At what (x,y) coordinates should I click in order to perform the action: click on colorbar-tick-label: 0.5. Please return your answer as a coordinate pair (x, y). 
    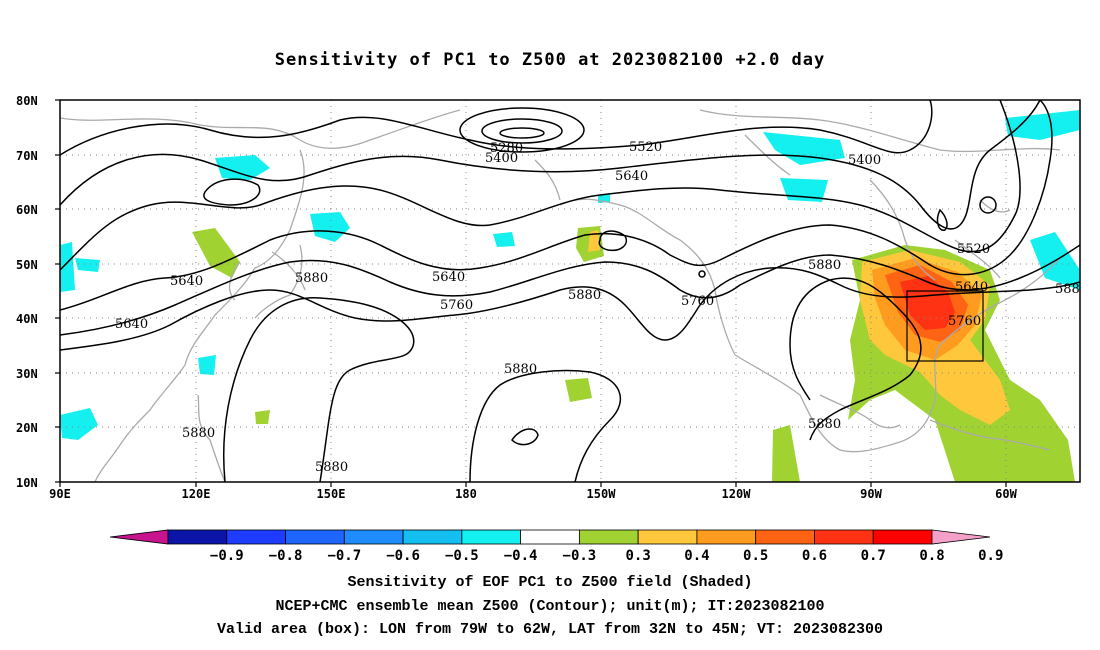
    Looking at the image, I should click on (755, 556).